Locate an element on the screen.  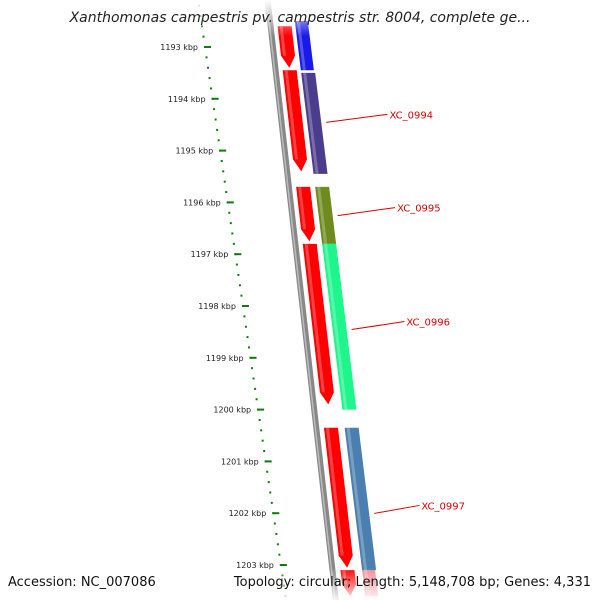
axis-tick-label: 1197 kbp is located at coordinates (210, 254).